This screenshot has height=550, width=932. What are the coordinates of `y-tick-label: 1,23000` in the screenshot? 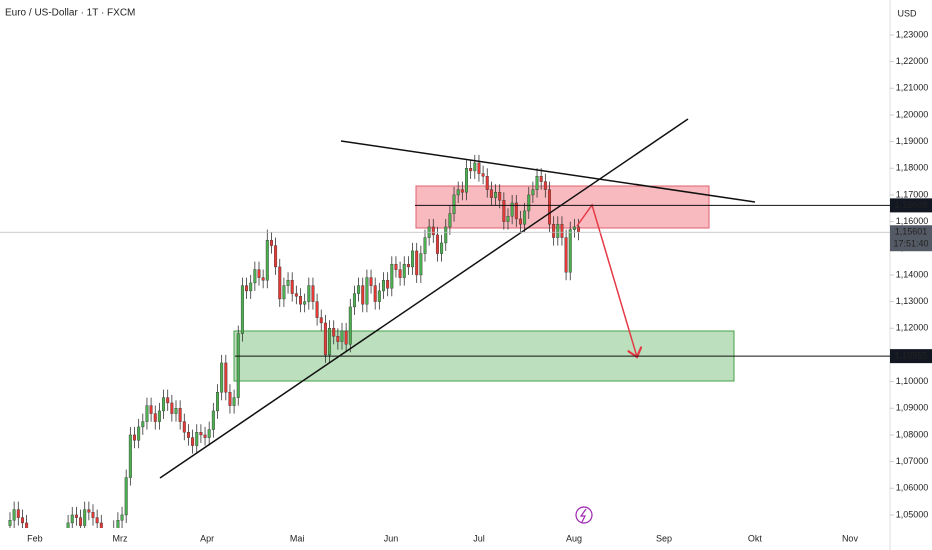 It's located at (912, 34).